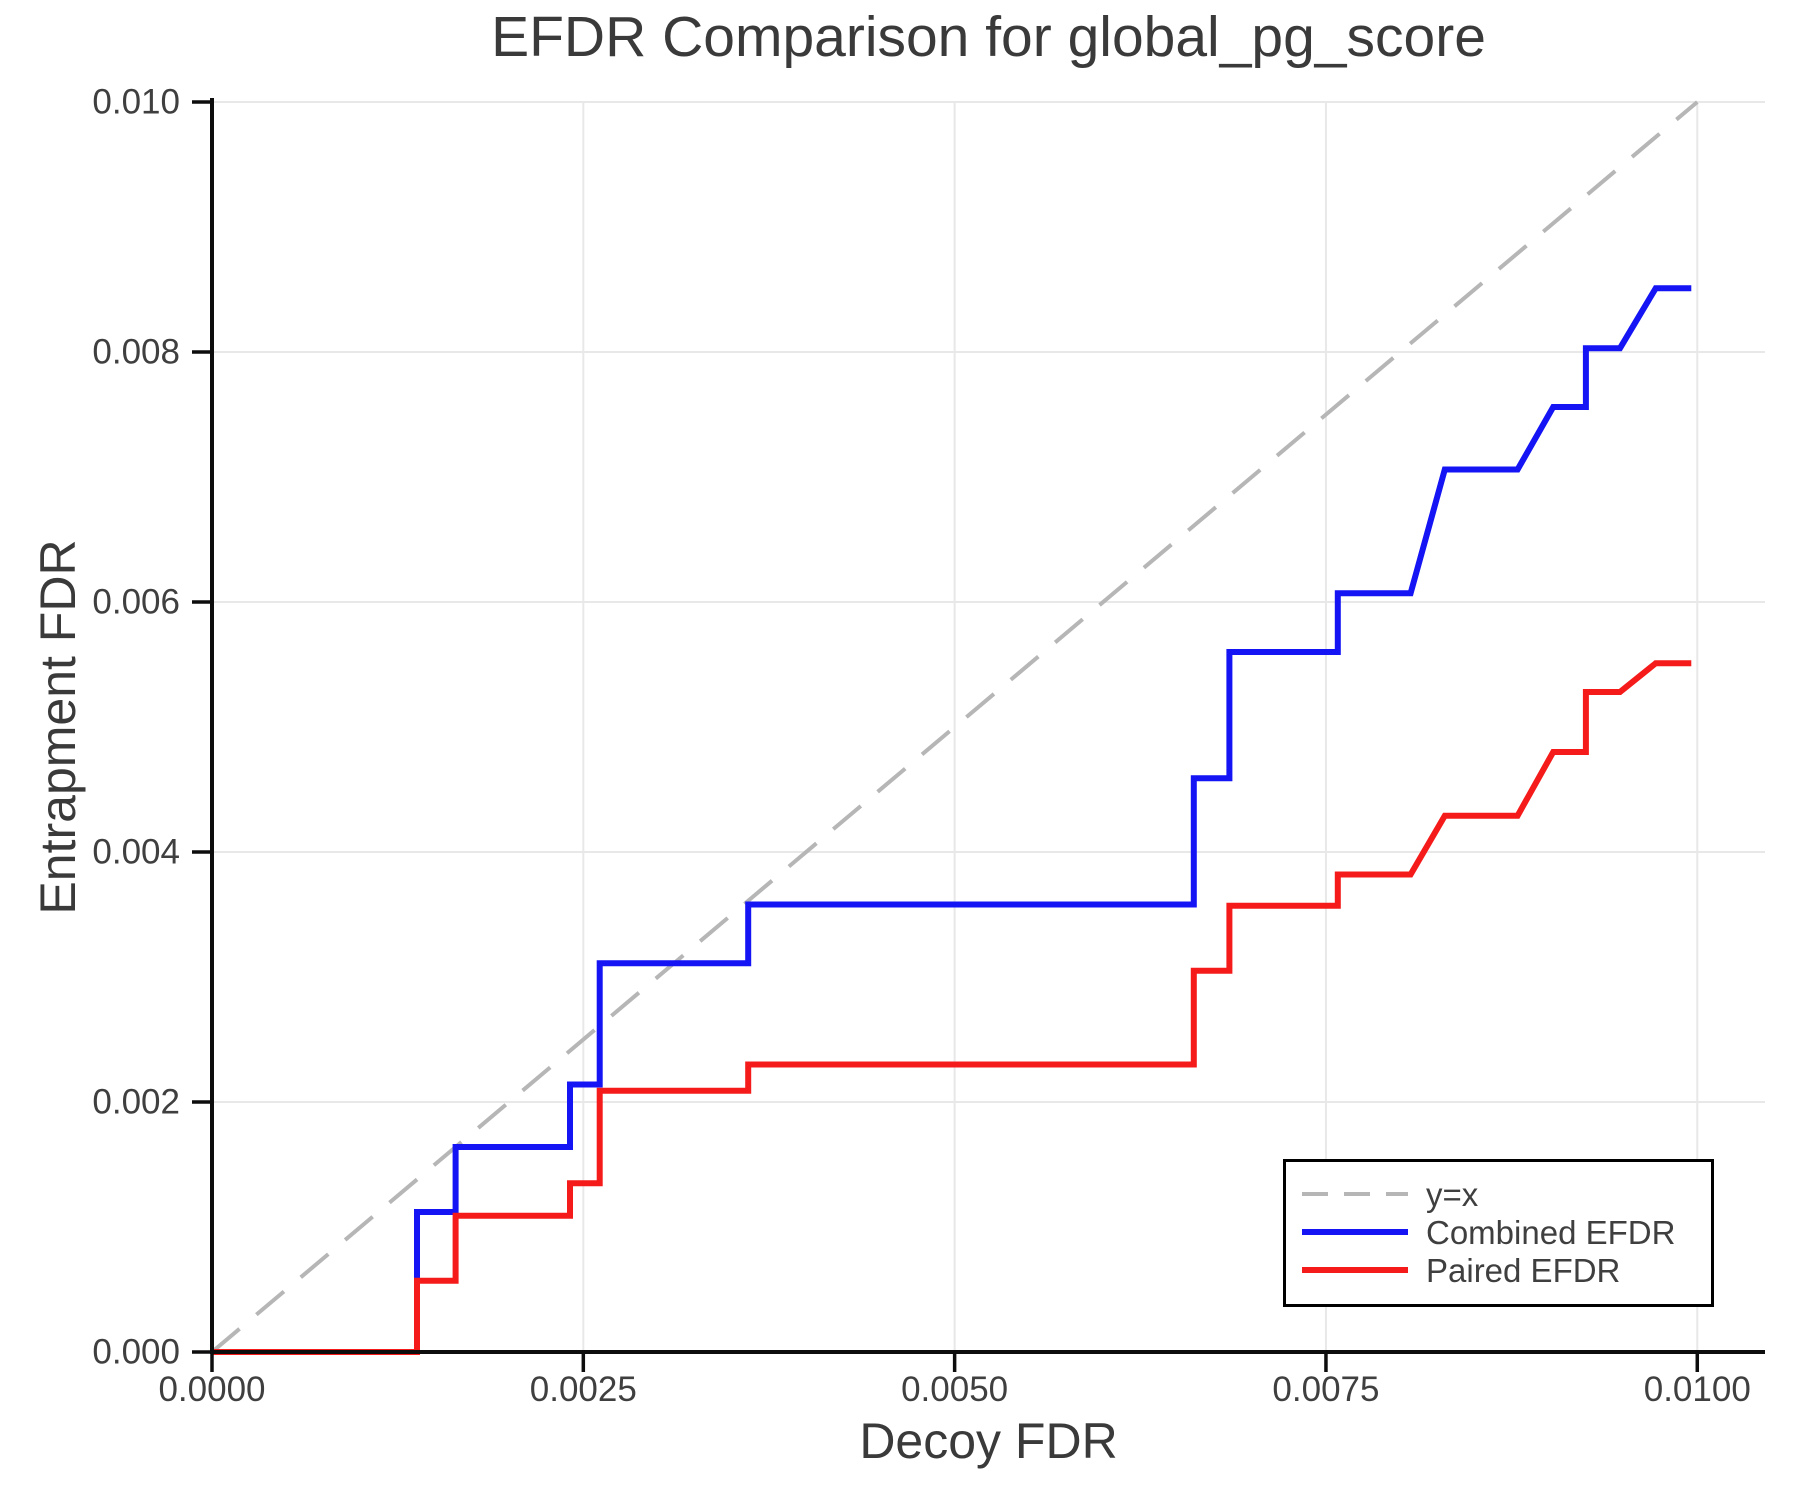  What do you see at coordinates (211, 1389) in the screenshot?
I see `x-tick-label: 0.0000` at bounding box center [211, 1389].